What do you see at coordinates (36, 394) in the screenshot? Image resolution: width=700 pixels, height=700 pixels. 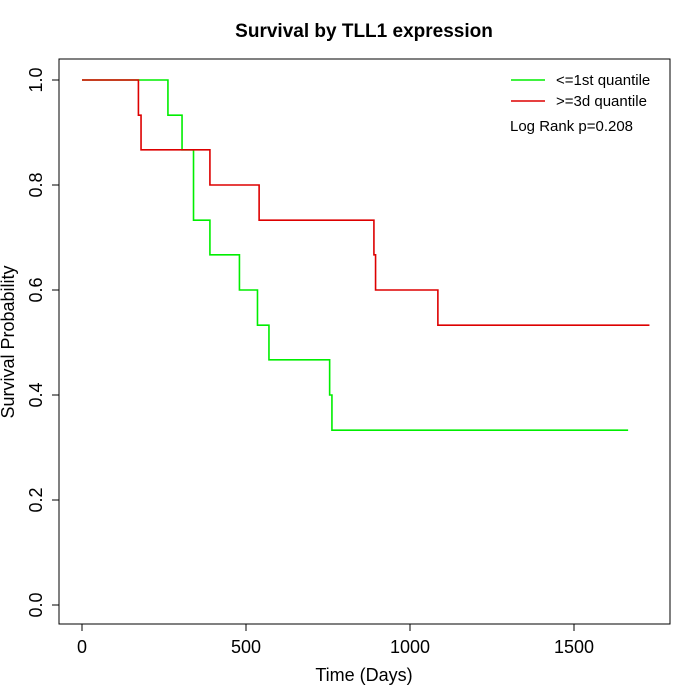 I see `y-tick-label: 0.4` at bounding box center [36, 394].